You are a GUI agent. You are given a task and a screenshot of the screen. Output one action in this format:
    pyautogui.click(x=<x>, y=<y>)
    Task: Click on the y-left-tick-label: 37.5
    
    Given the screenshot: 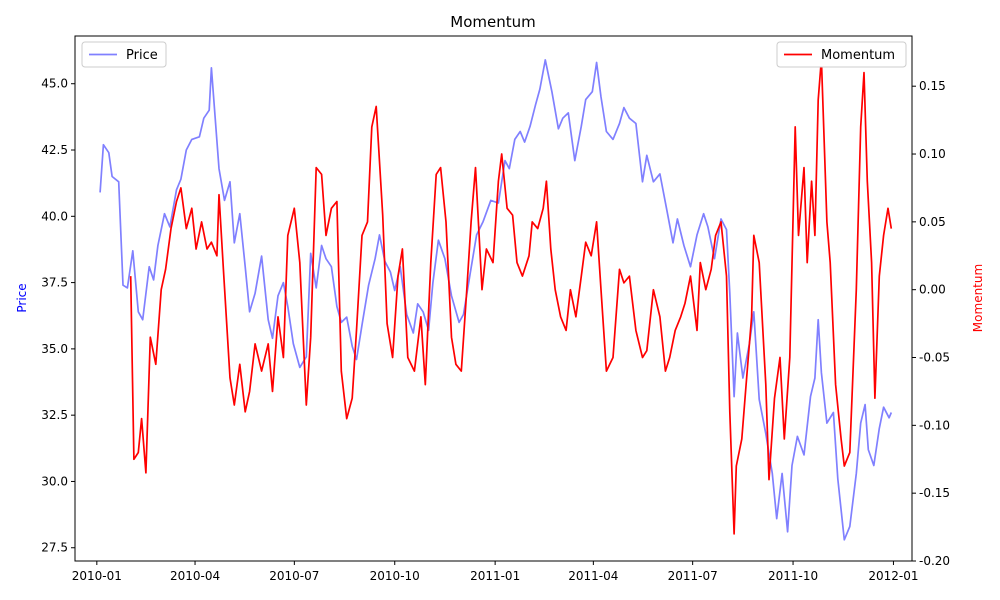 What is the action you would take?
    pyautogui.click(x=54, y=283)
    